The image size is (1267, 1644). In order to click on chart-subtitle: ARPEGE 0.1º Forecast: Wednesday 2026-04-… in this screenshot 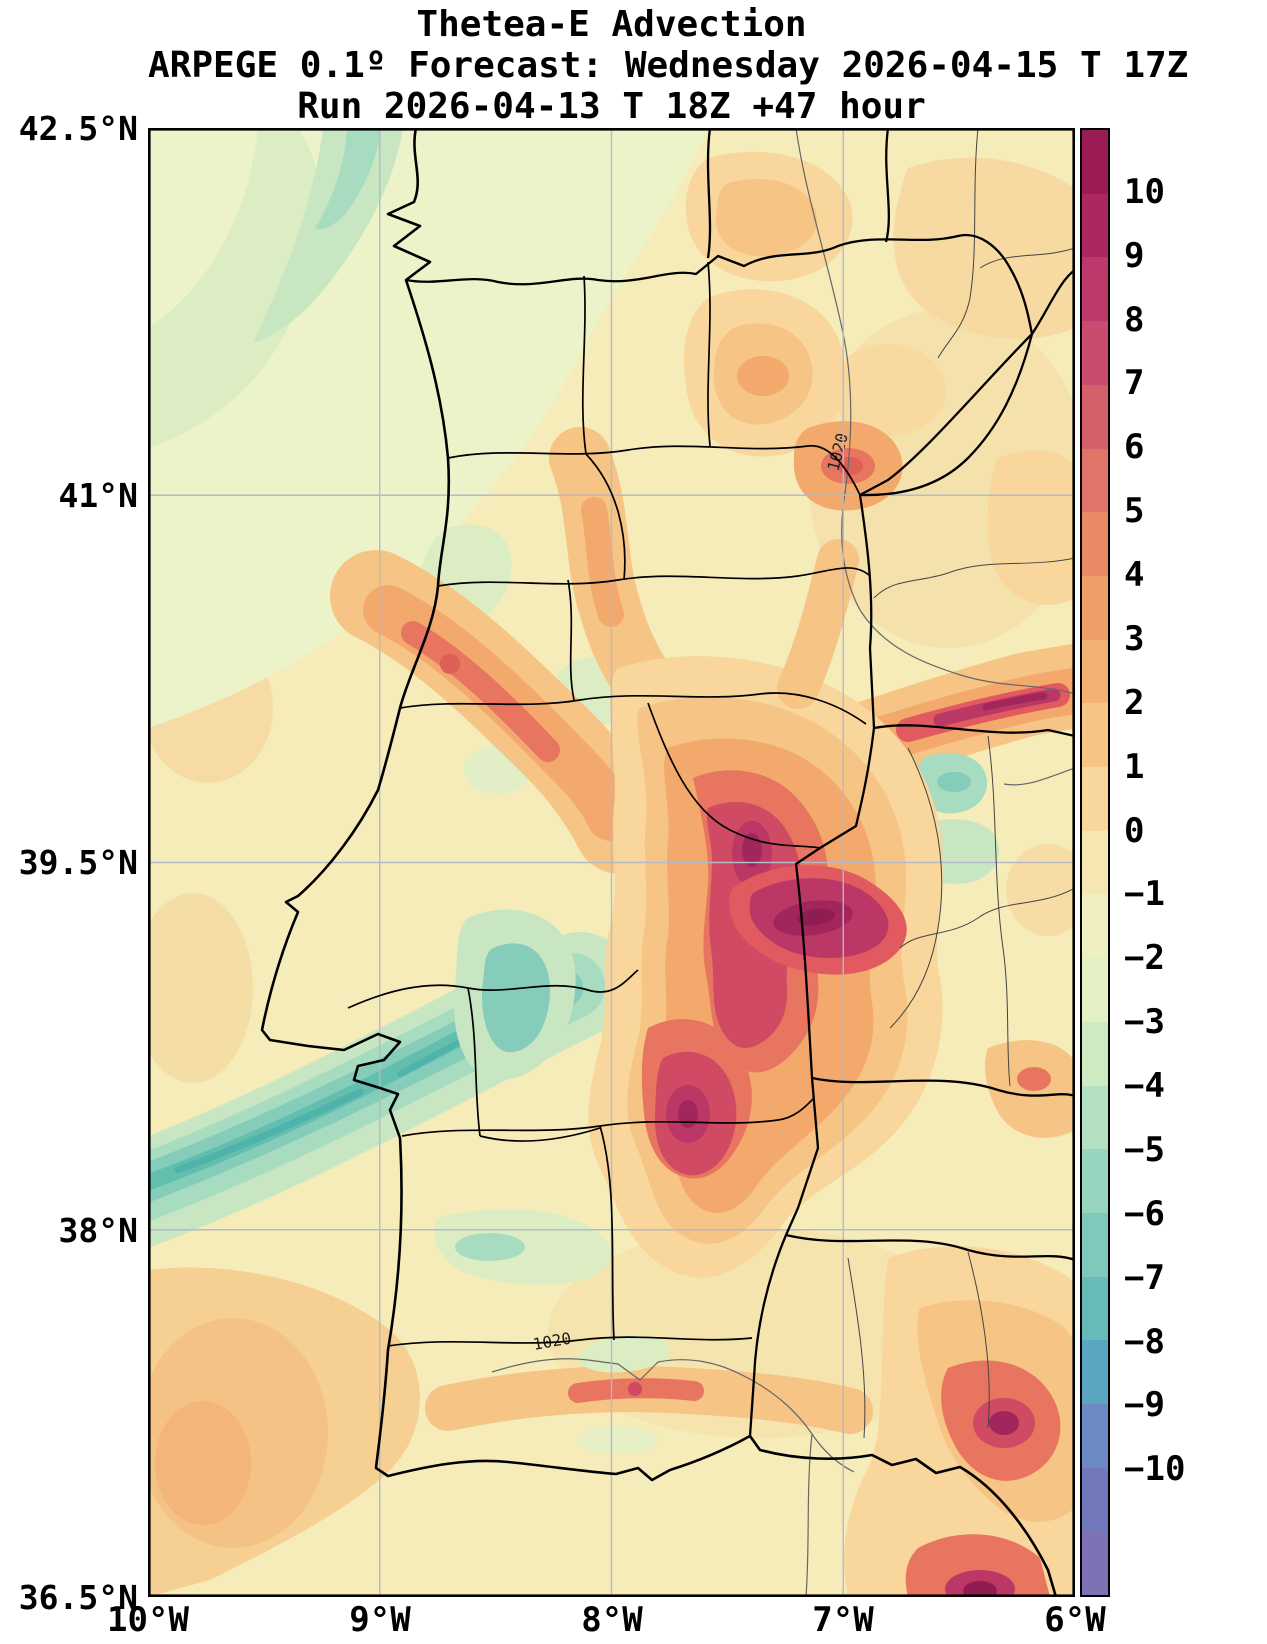, I will do `click(668, 65)`.